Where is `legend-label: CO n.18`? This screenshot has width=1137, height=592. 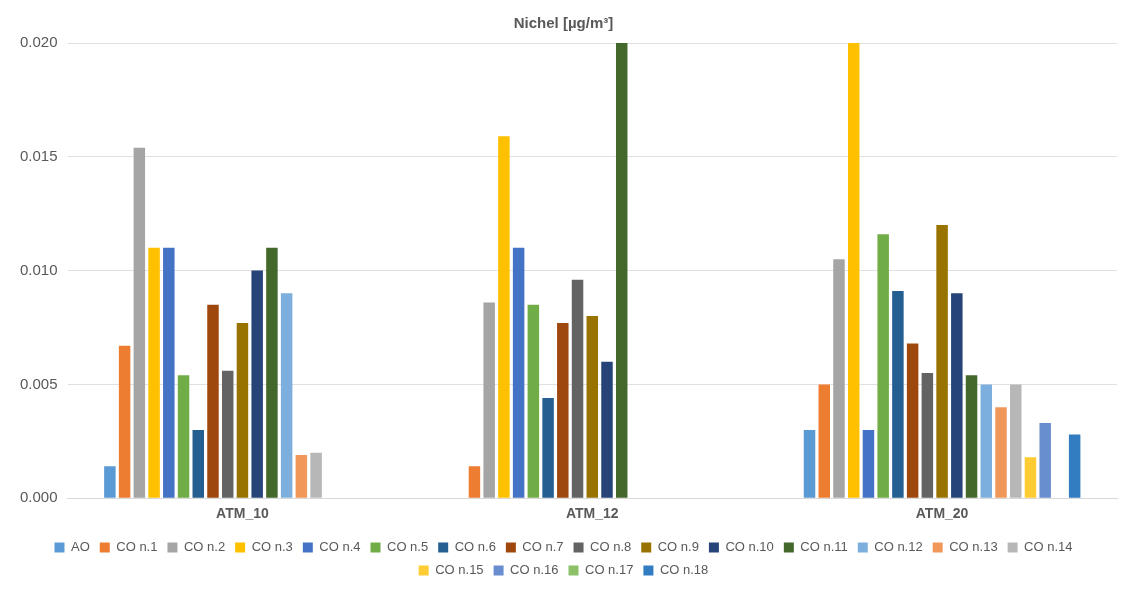 legend-label: CO n.18 is located at coordinates (684, 570).